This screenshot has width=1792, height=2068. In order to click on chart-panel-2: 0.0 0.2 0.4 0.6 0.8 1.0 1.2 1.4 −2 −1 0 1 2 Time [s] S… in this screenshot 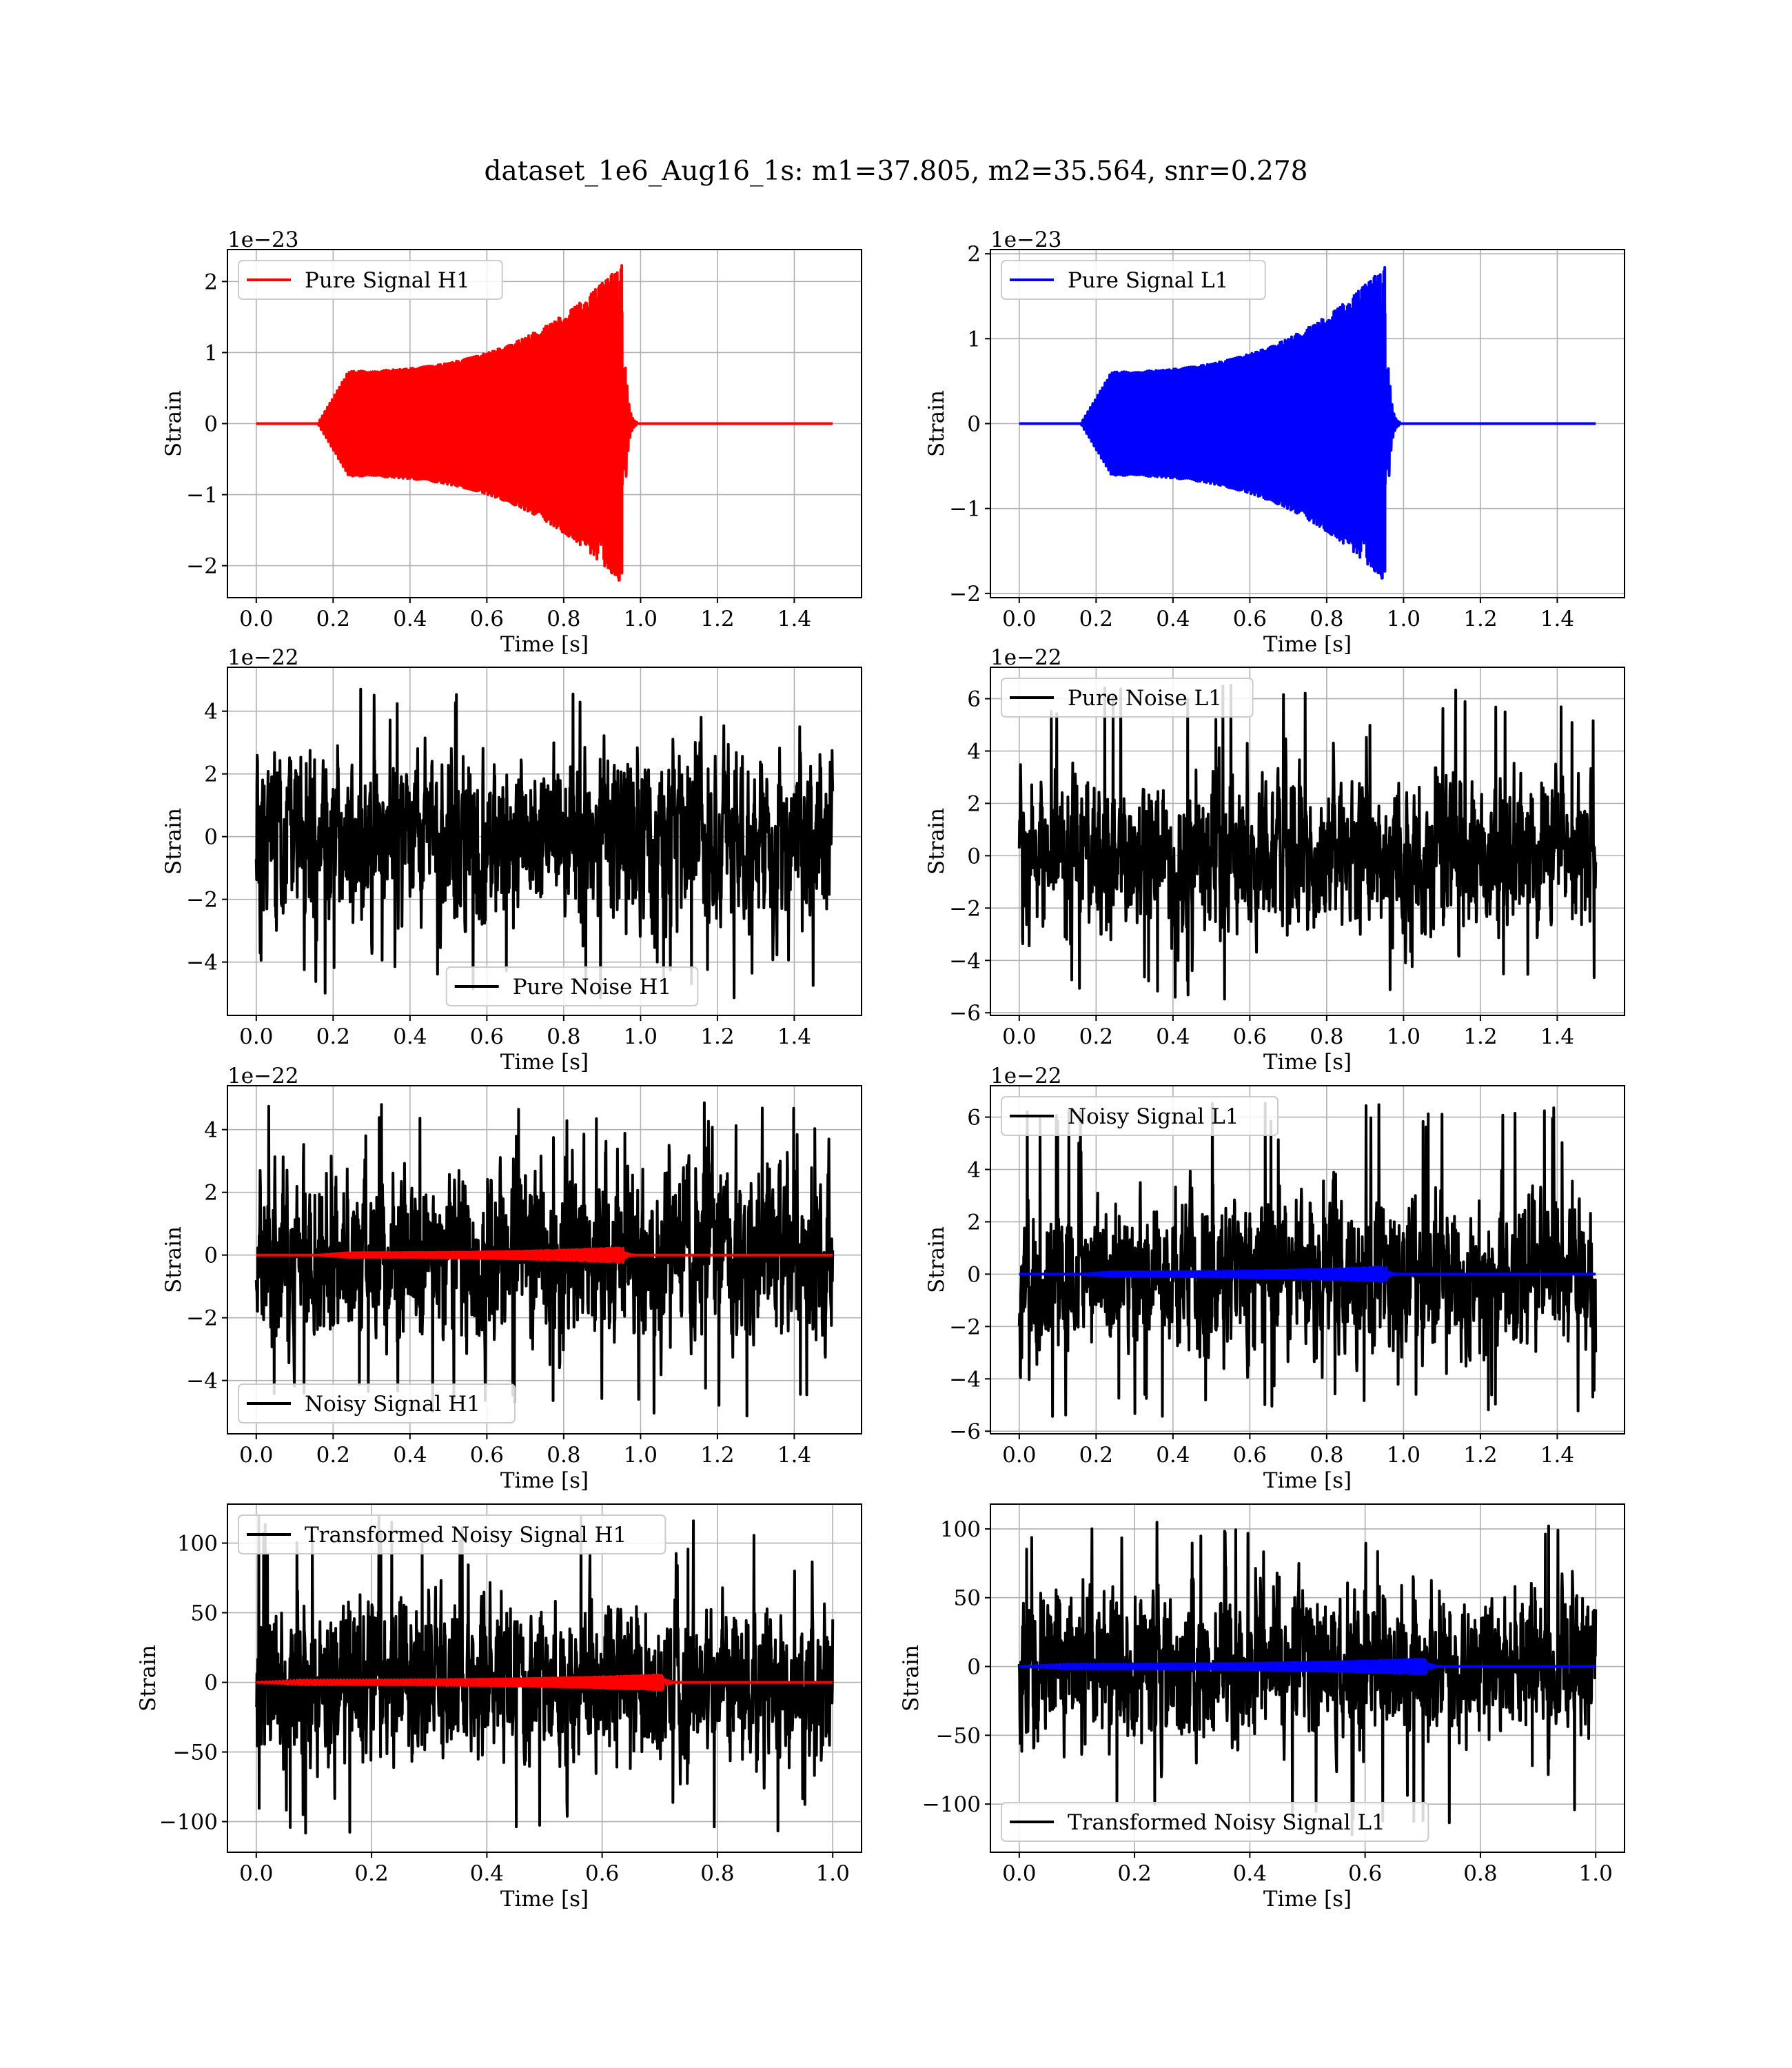, I will do `click(1274, 442)`.